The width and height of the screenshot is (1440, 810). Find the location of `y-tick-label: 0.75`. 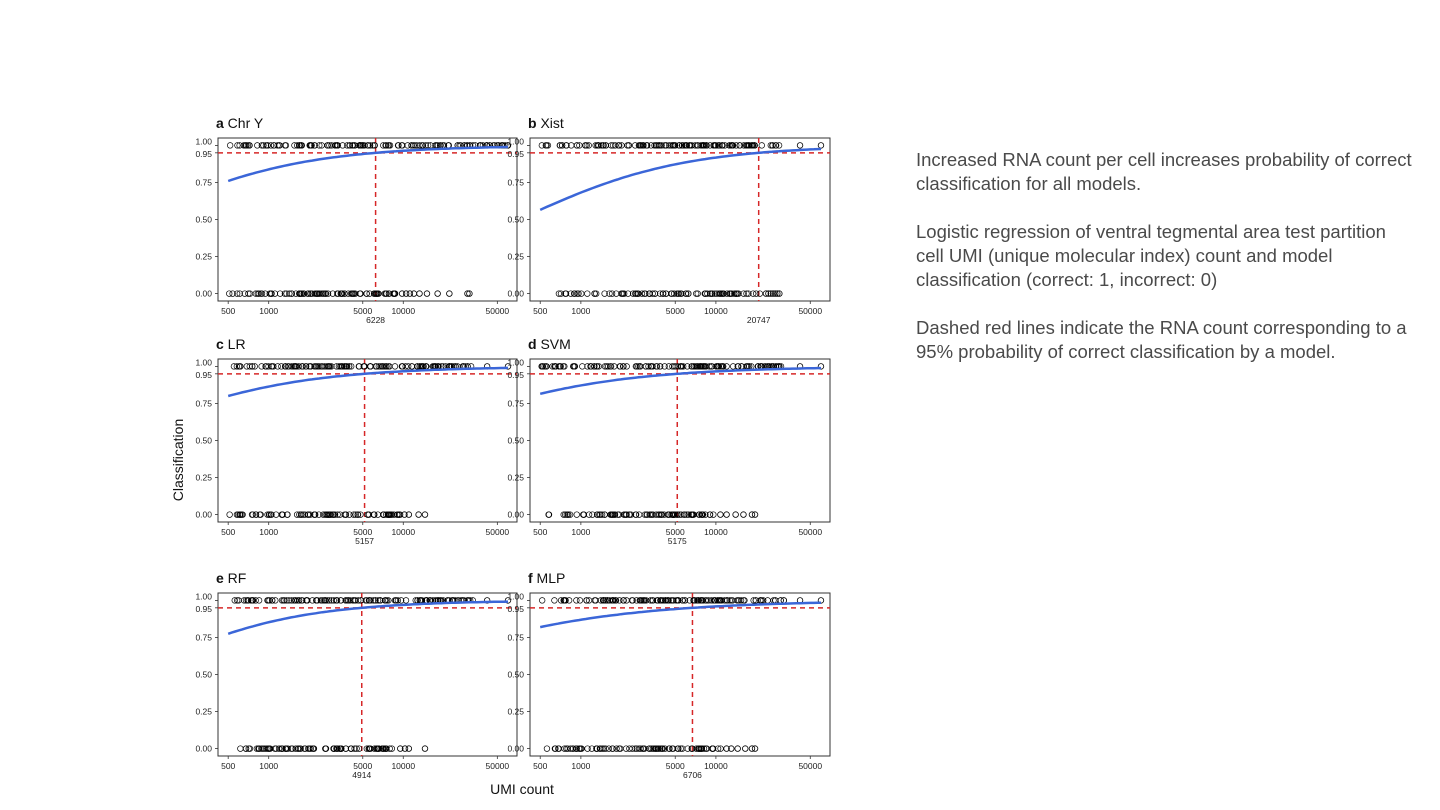

y-tick-label: 0.75 is located at coordinates (203, 637).